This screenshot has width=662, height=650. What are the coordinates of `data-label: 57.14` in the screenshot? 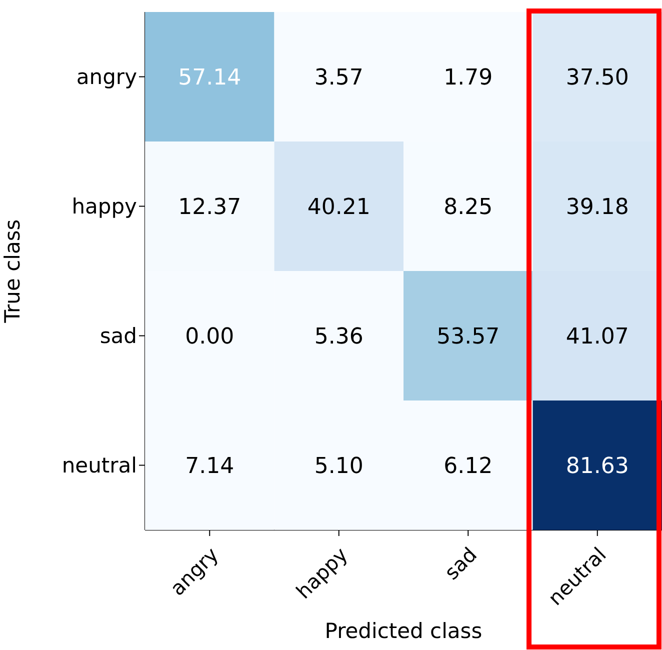 It's located at (210, 77).